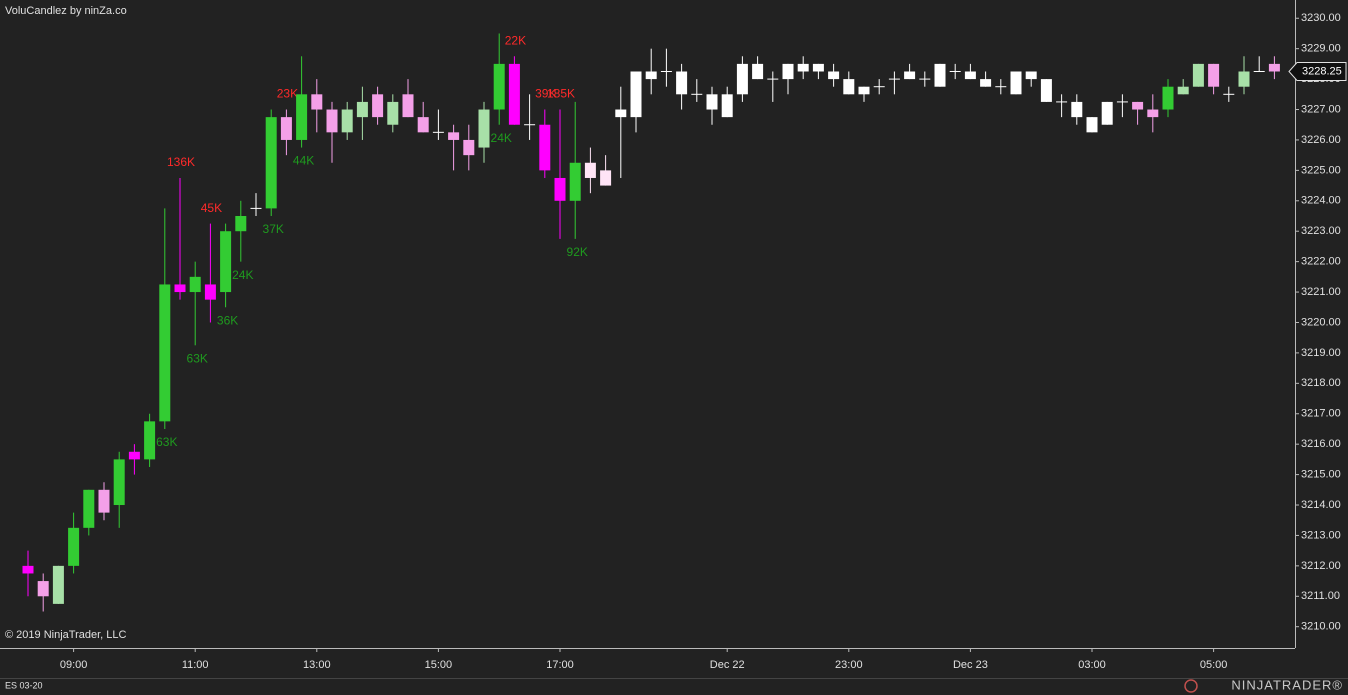  Describe the element at coordinates (970, 665) in the screenshot. I see `x-tick-label: Dec 23` at that location.